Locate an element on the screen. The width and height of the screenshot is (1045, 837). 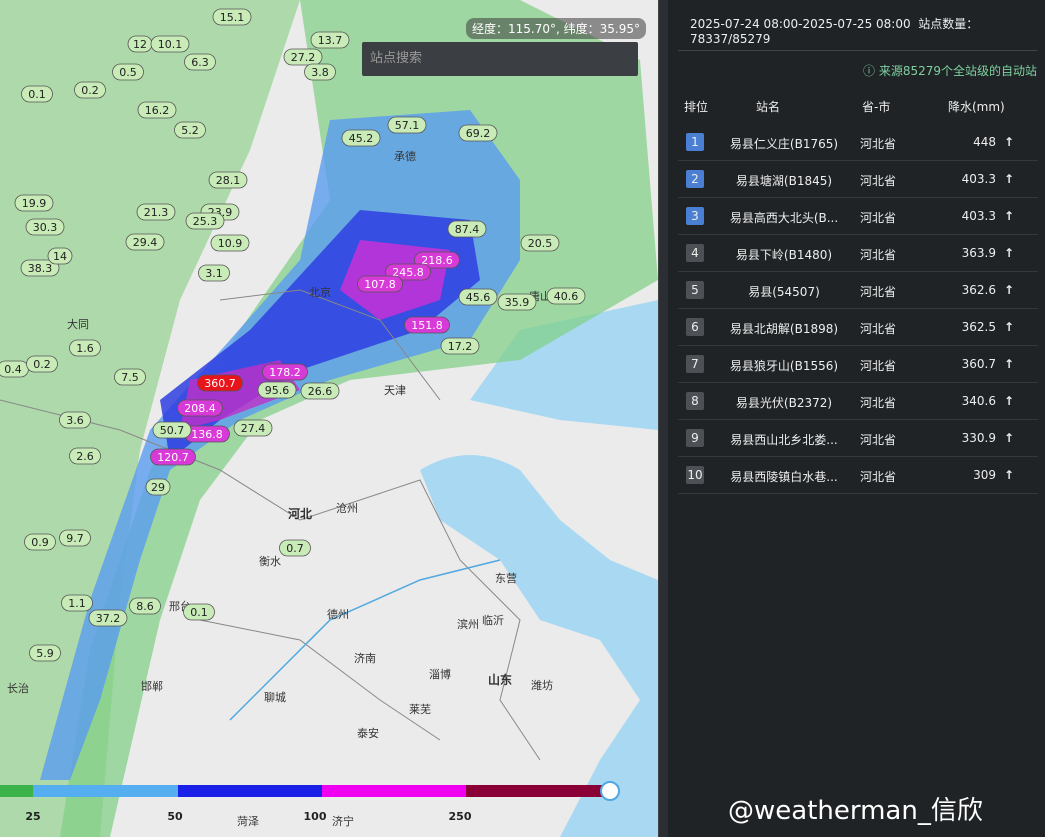
station-marker: 0.4 is located at coordinates (14, 369).